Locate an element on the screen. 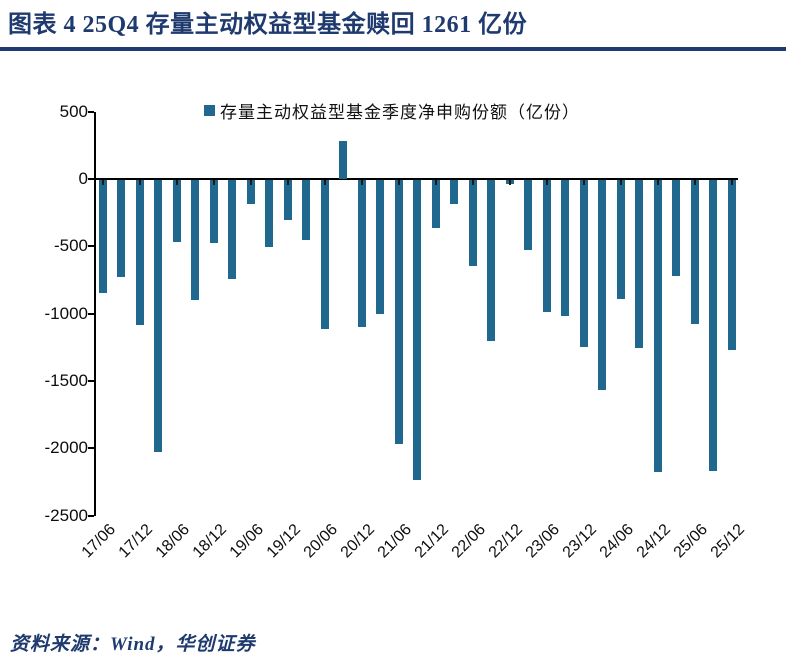 This screenshot has width=786, height=663. x-axis-line is located at coordinates (417, 178).